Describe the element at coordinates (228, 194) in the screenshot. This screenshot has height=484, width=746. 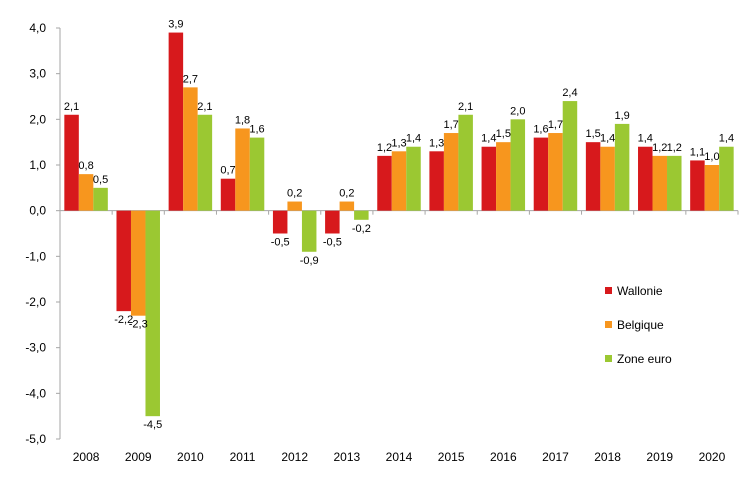
I see `bar-wallonie-2011` at that location.